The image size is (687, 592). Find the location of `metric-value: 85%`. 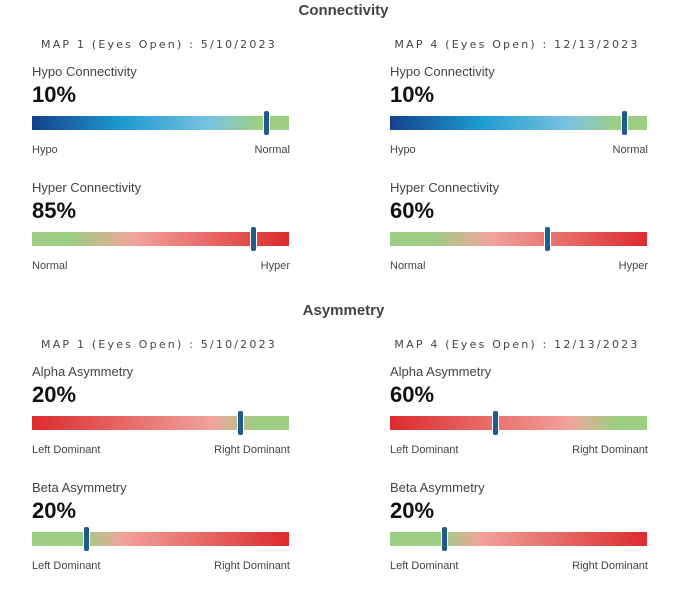

metric-value: 85% is located at coordinates (54, 210).